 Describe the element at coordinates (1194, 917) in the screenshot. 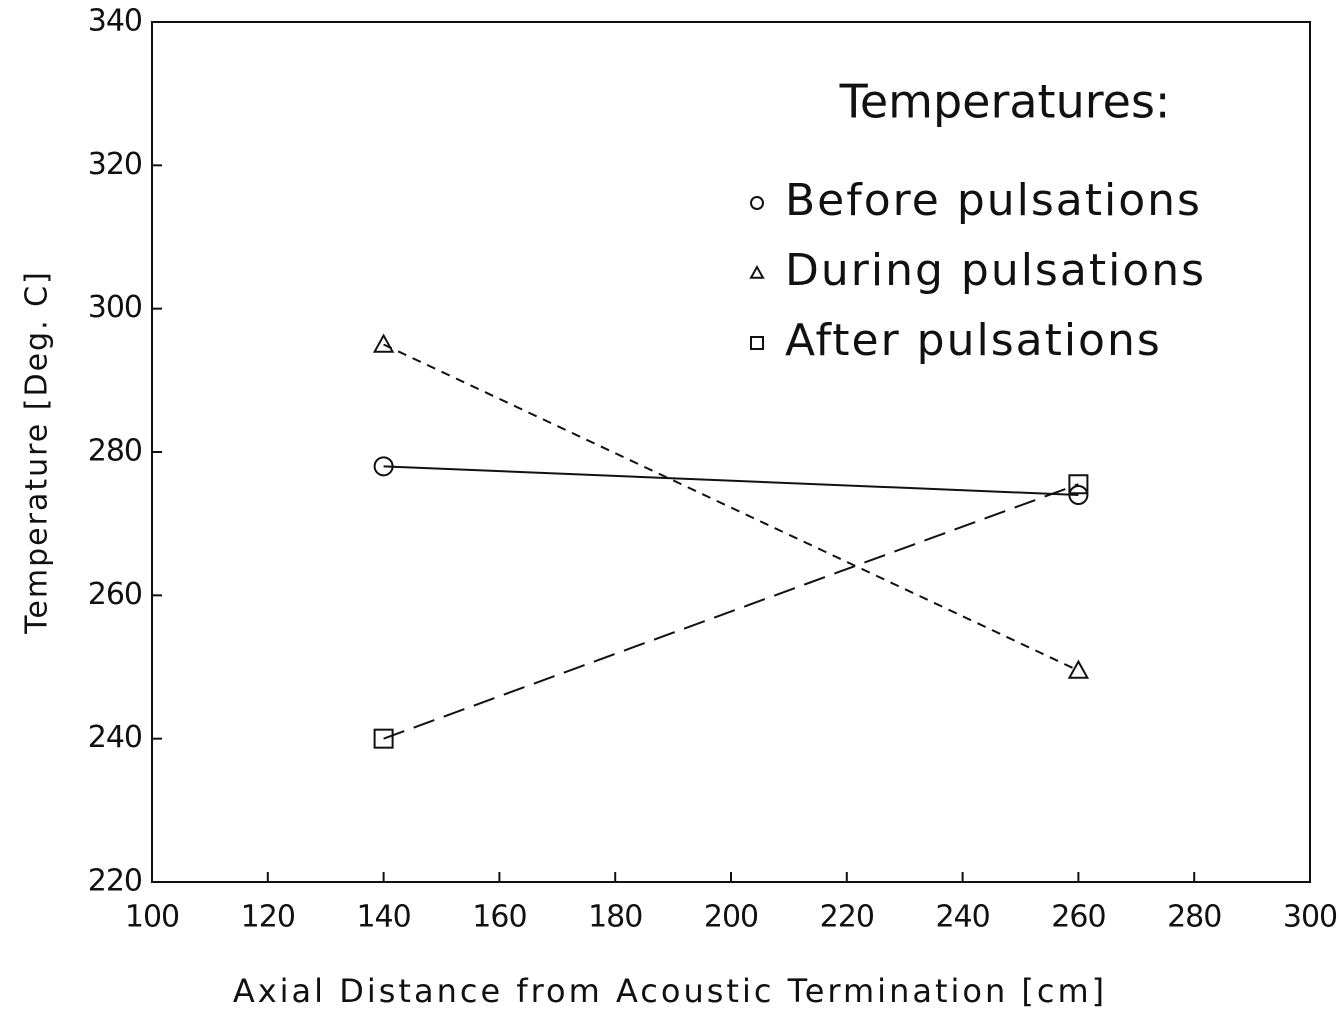

I see `x-tick-label: 280` at that location.